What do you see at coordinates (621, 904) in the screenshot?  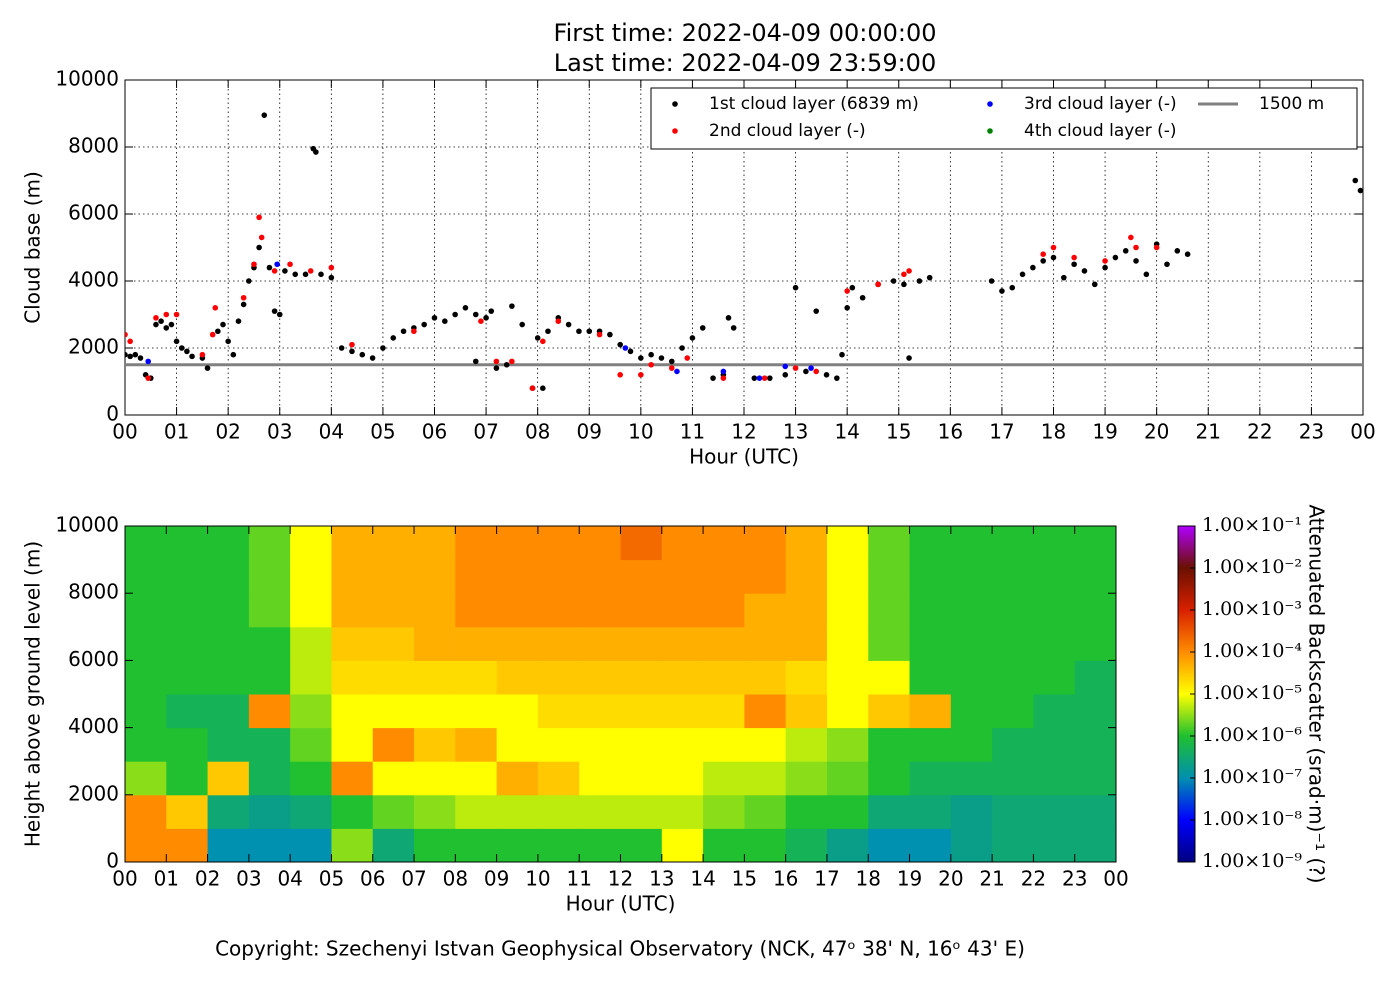 I see `x-axis-label: Hour (UTC)` at bounding box center [621, 904].